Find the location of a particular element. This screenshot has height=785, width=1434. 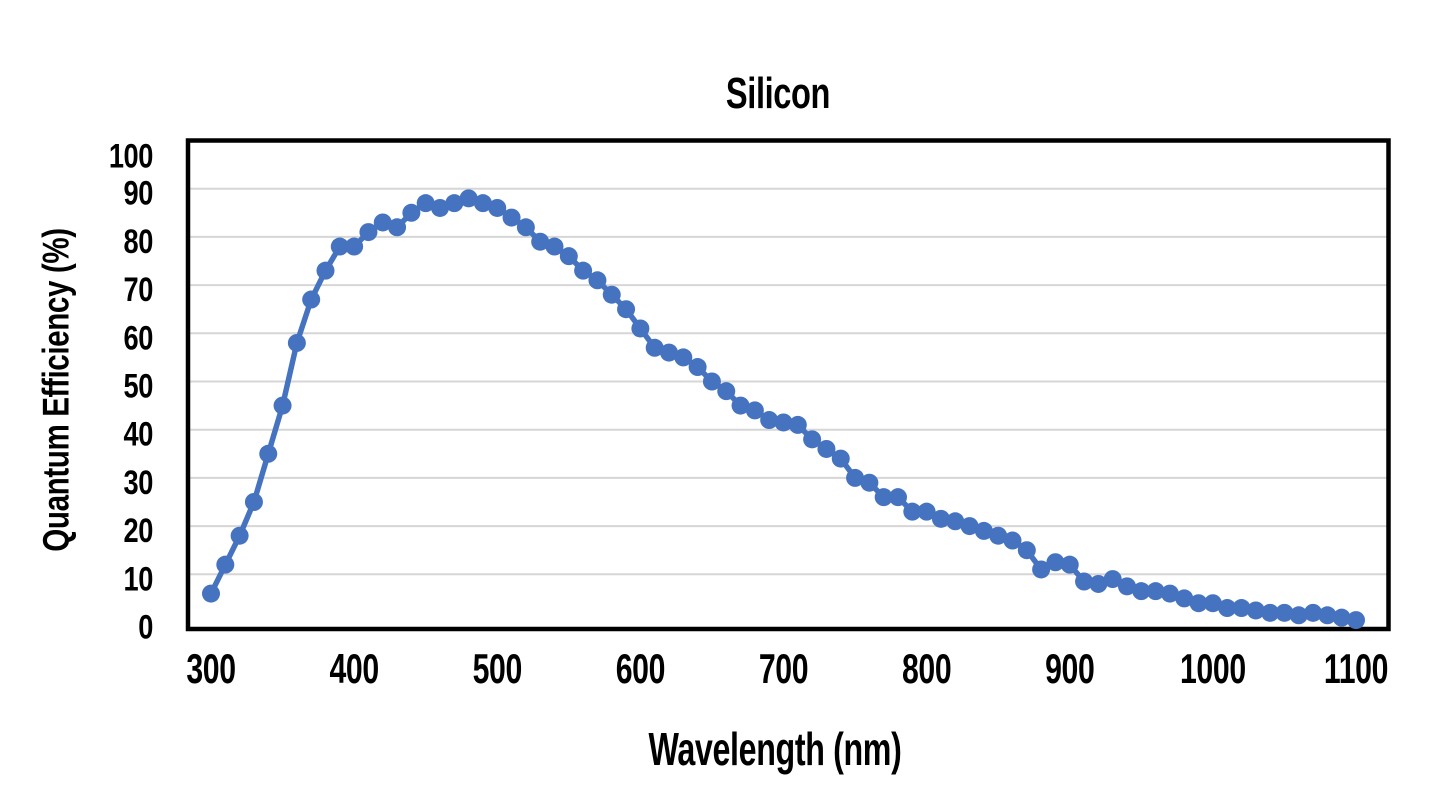

x-tick-label: 300 is located at coordinates (210, 668).